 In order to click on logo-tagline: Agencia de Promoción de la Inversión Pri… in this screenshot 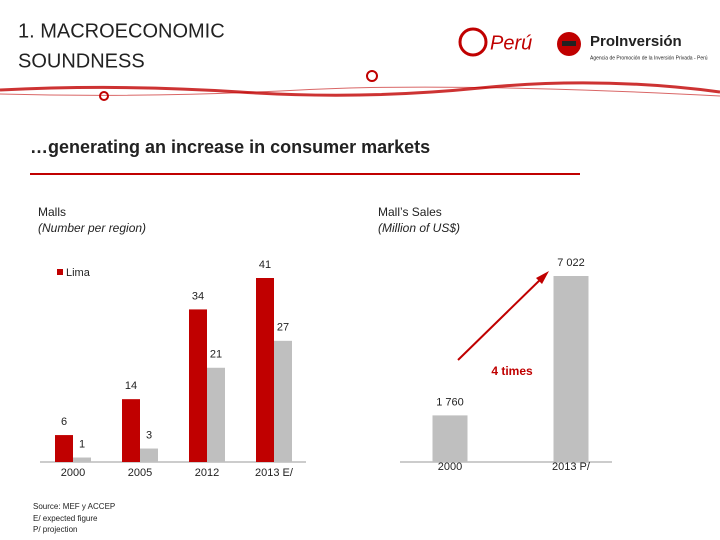, I will do `click(649, 58)`.